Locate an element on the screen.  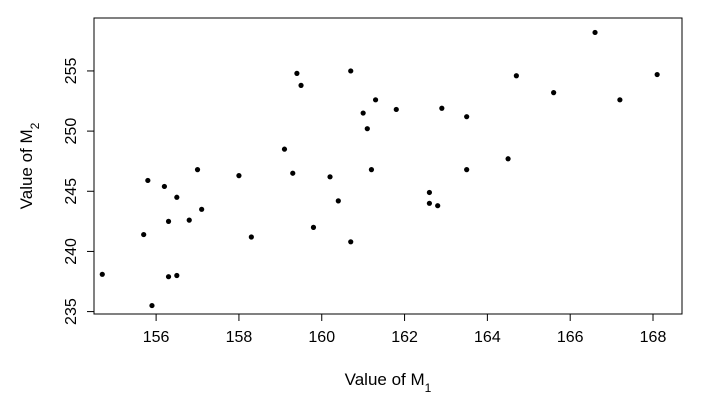
x-axis: 156 158 160 162 164 166 168 is located at coordinates (405, 330).